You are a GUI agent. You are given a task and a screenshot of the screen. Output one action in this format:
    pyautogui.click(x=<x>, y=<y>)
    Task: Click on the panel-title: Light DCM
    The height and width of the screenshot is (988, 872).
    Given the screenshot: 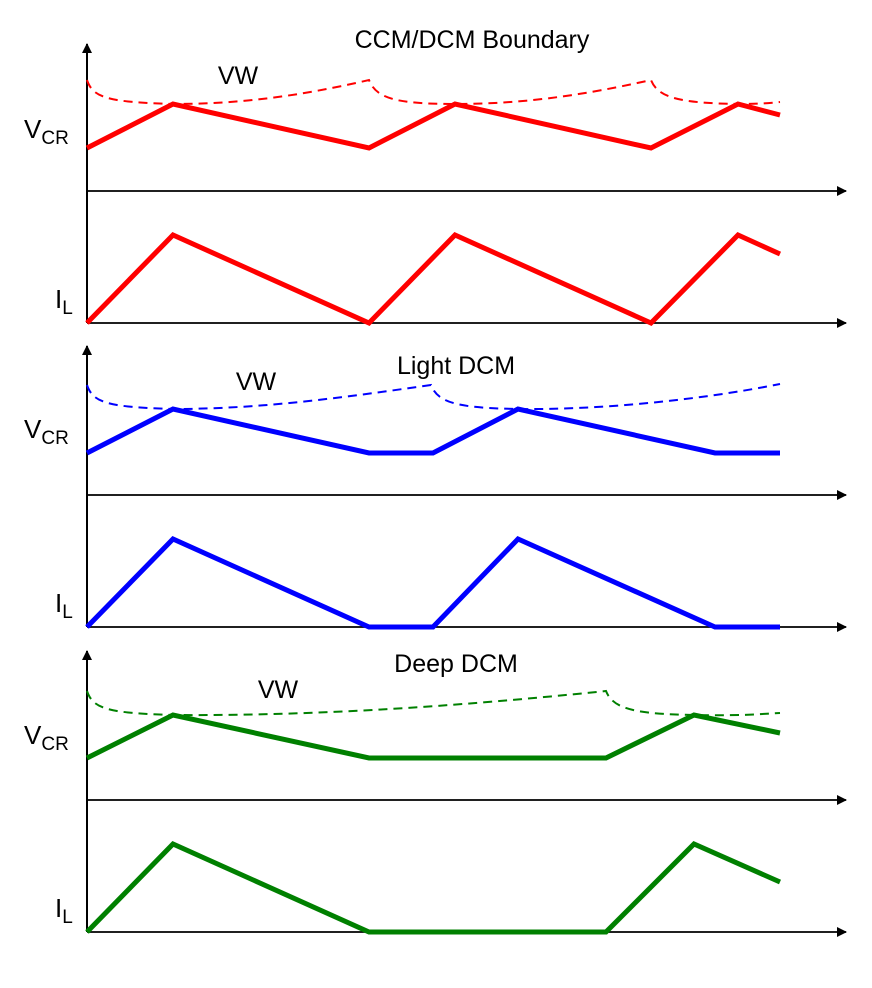 What is the action you would take?
    pyautogui.click(x=456, y=366)
    